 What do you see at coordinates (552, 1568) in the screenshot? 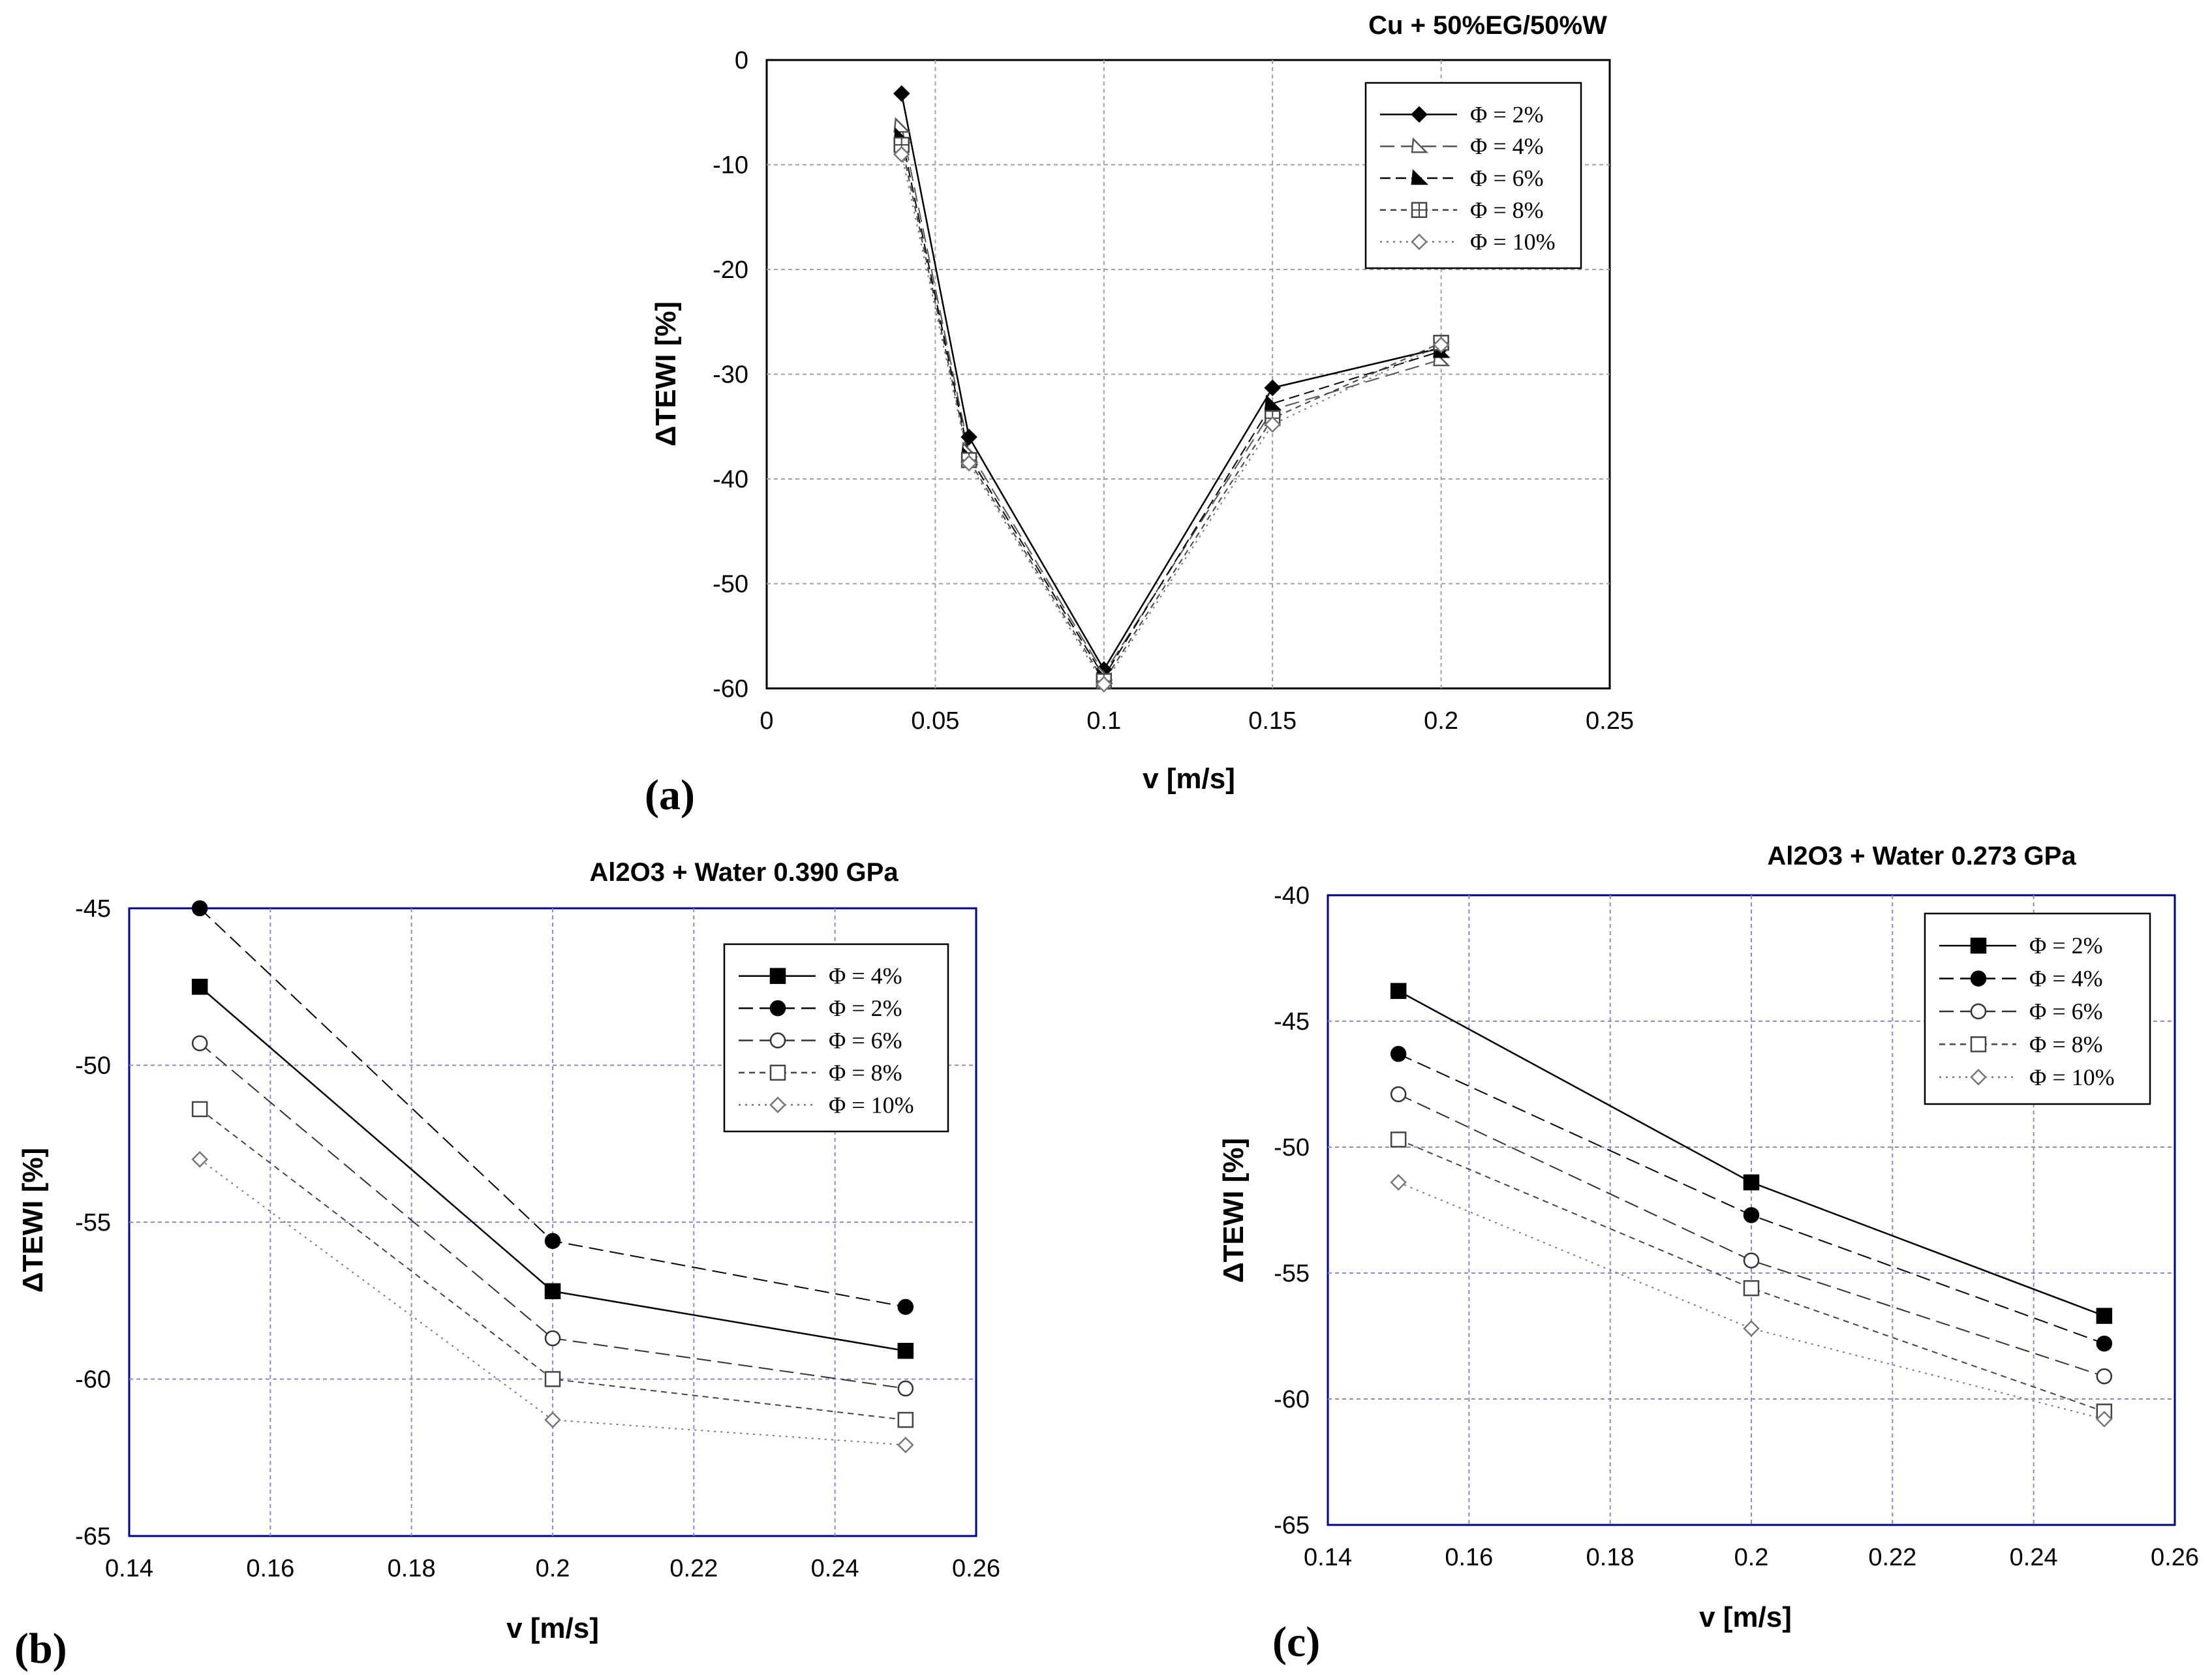
I see `chart-b-x-ticks: 0.14 0.16 0.18 0.2 0.22 0.24 0.26` at bounding box center [552, 1568].